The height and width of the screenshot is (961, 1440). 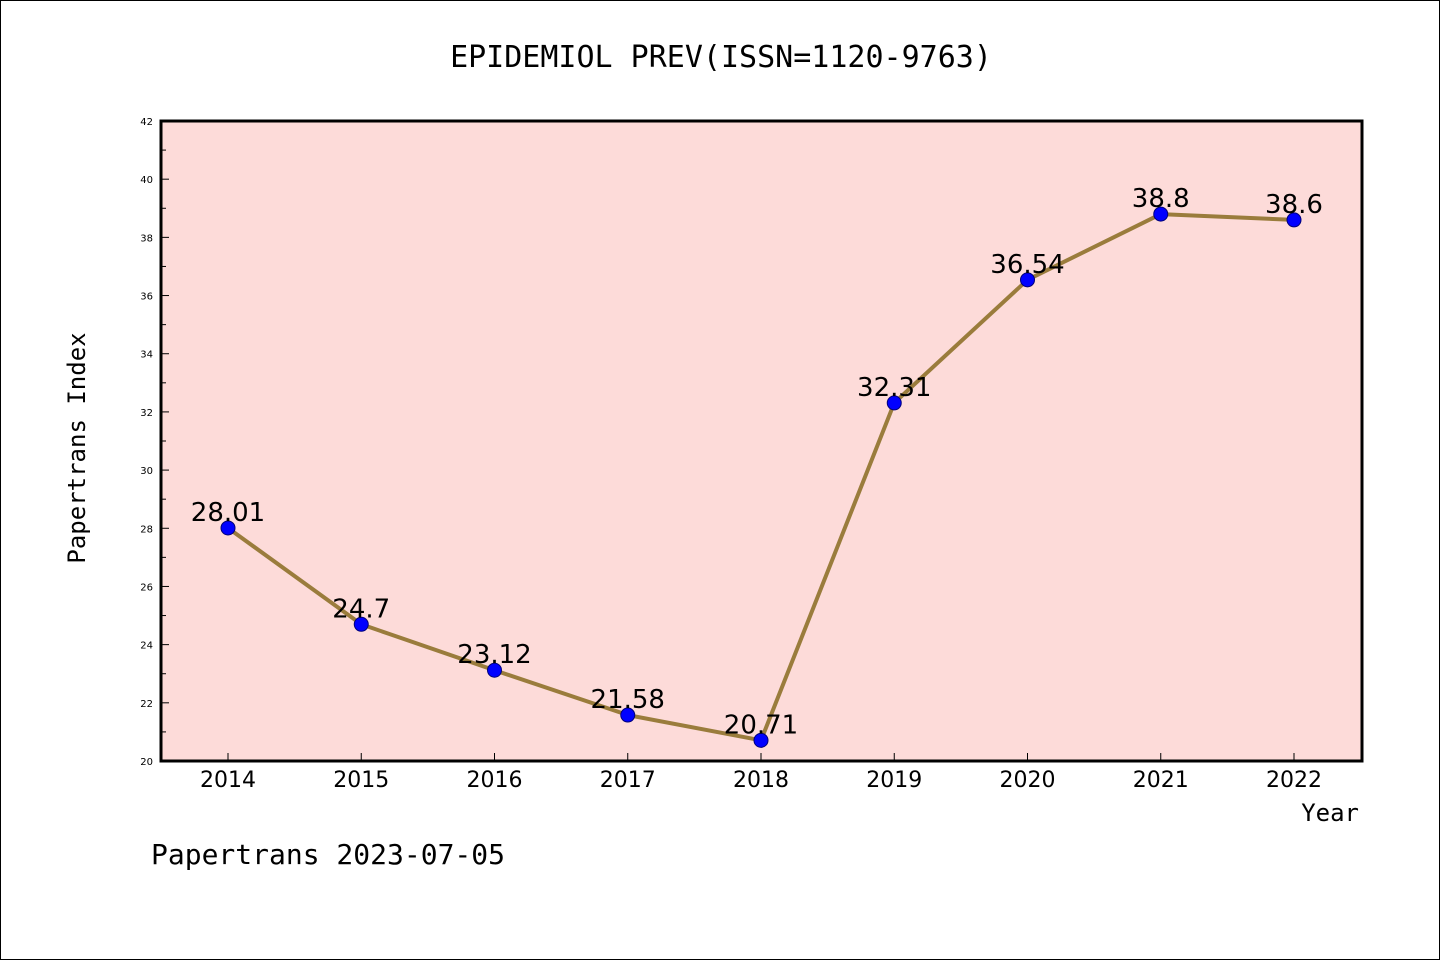 I want to click on x-axis-label: Year, so click(x=1330, y=813).